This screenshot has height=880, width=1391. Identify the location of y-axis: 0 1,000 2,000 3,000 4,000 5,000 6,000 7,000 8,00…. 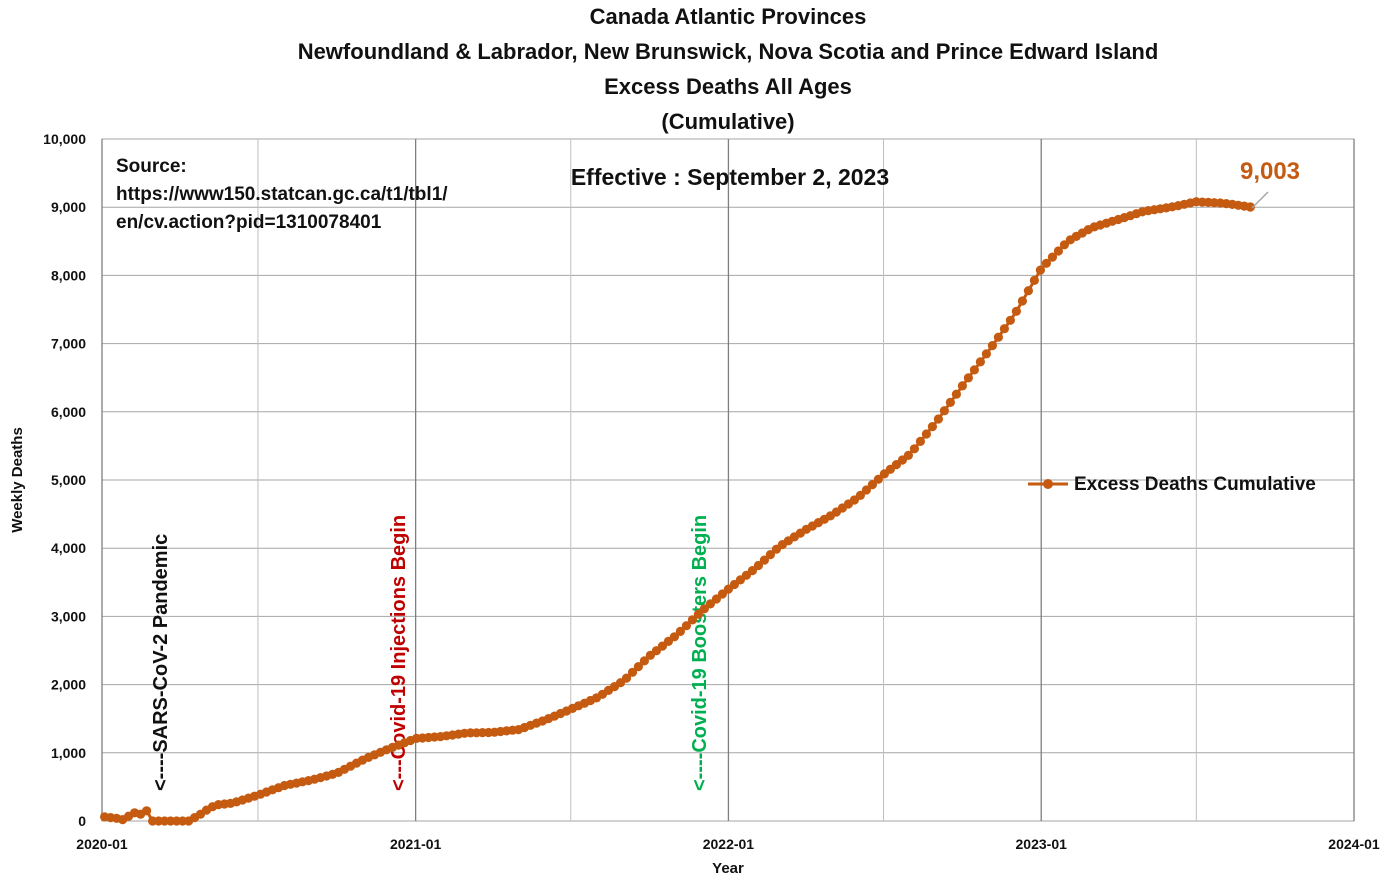
(64, 480).